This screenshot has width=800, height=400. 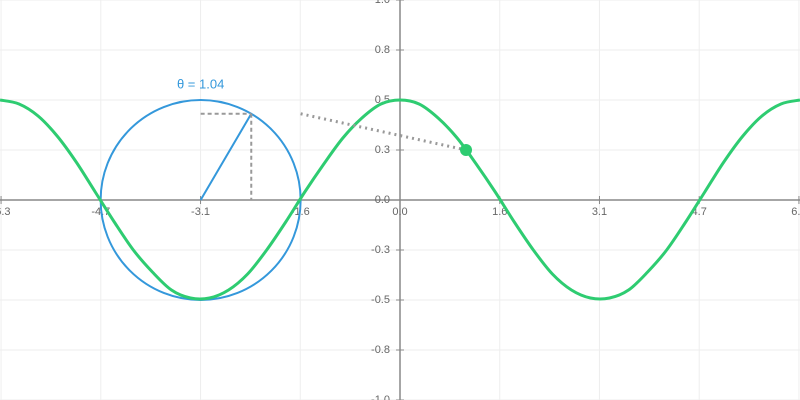 I want to click on y-tick-label: 0.3, so click(x=382, y=150).